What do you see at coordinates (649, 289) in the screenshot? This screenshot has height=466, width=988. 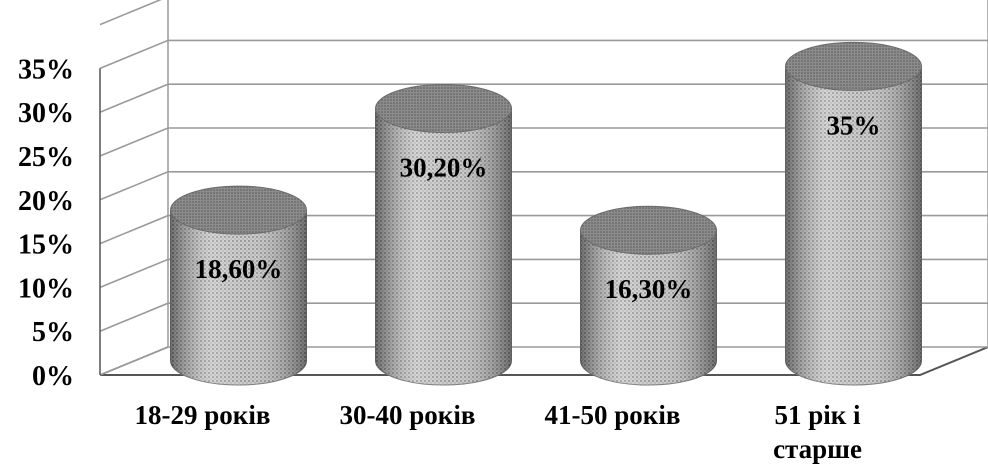 I see `data-label: 16,30%` at bounding box center [649, 289].